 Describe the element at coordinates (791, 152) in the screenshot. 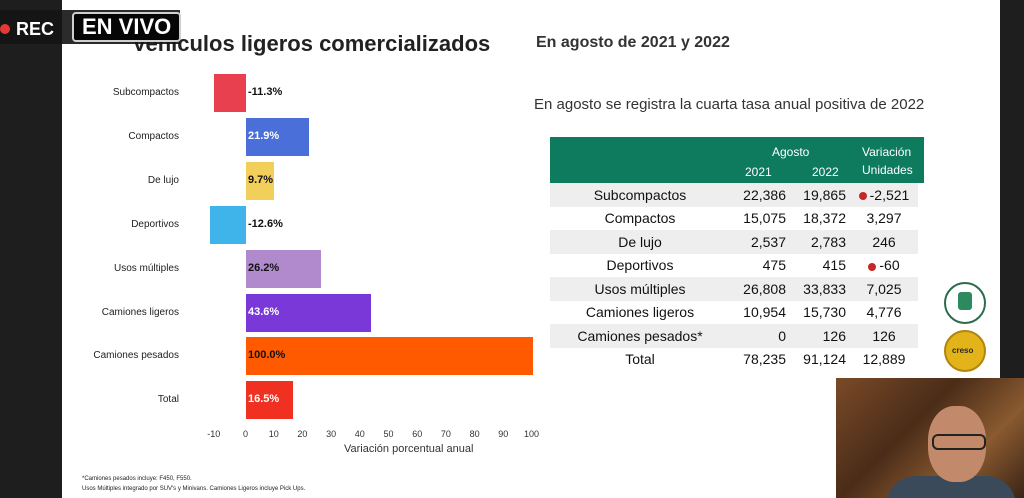

I see `header-agosto: Agosto` at that location.